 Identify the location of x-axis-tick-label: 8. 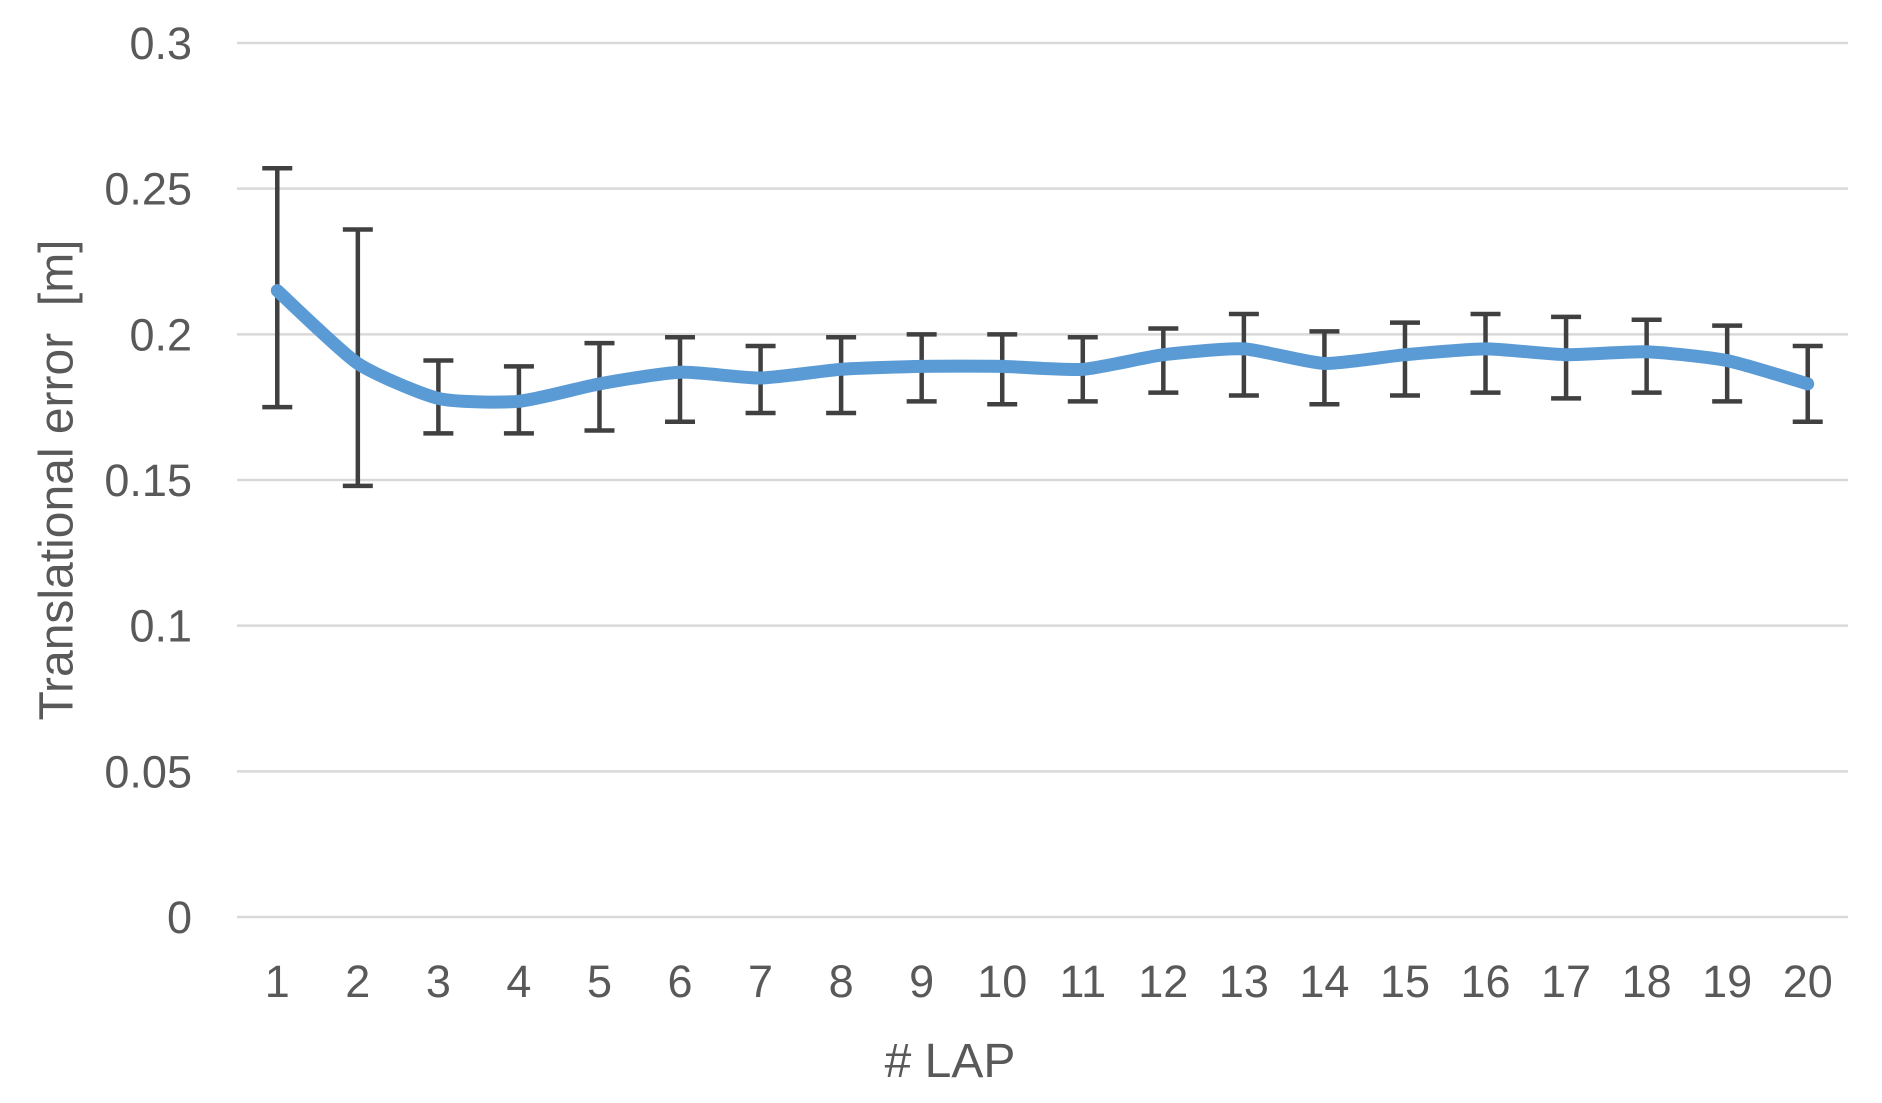
(841, 981).